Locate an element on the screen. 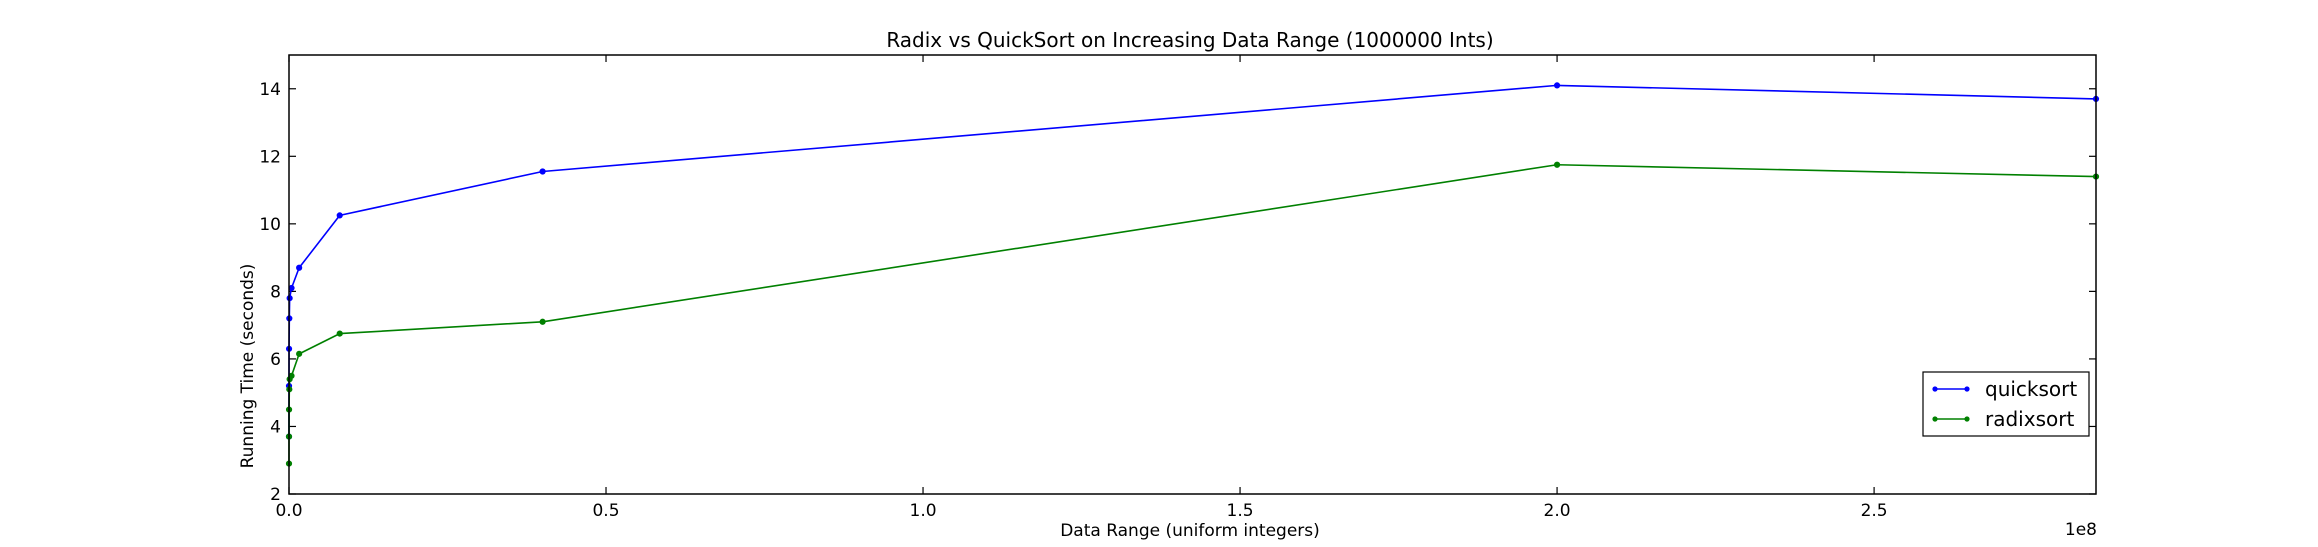 The height and width of the screenshot is (547, 2318). x-tick-label: 2.0 is located at coordinates (1557, 511).